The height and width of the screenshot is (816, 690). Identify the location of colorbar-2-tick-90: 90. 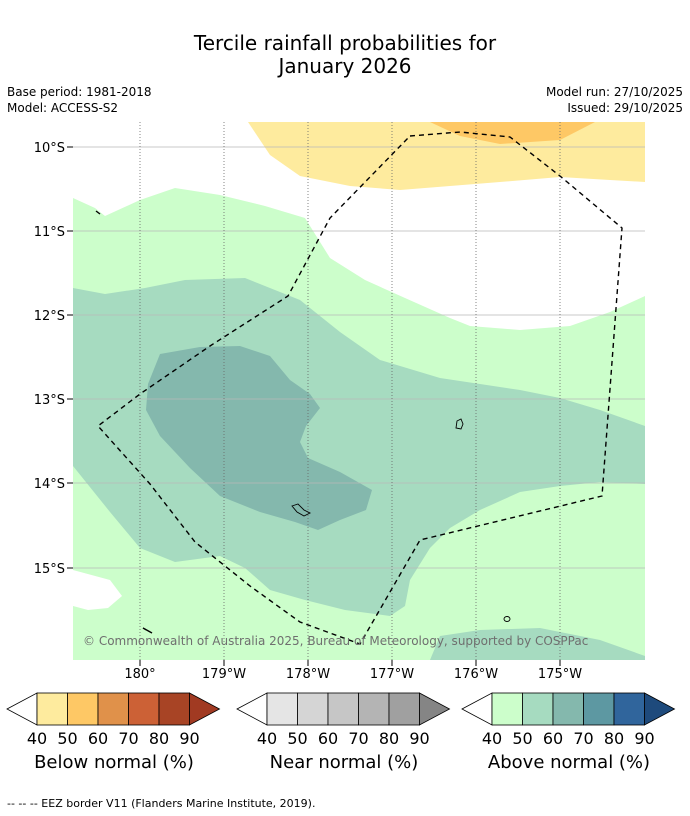
(644, 738).